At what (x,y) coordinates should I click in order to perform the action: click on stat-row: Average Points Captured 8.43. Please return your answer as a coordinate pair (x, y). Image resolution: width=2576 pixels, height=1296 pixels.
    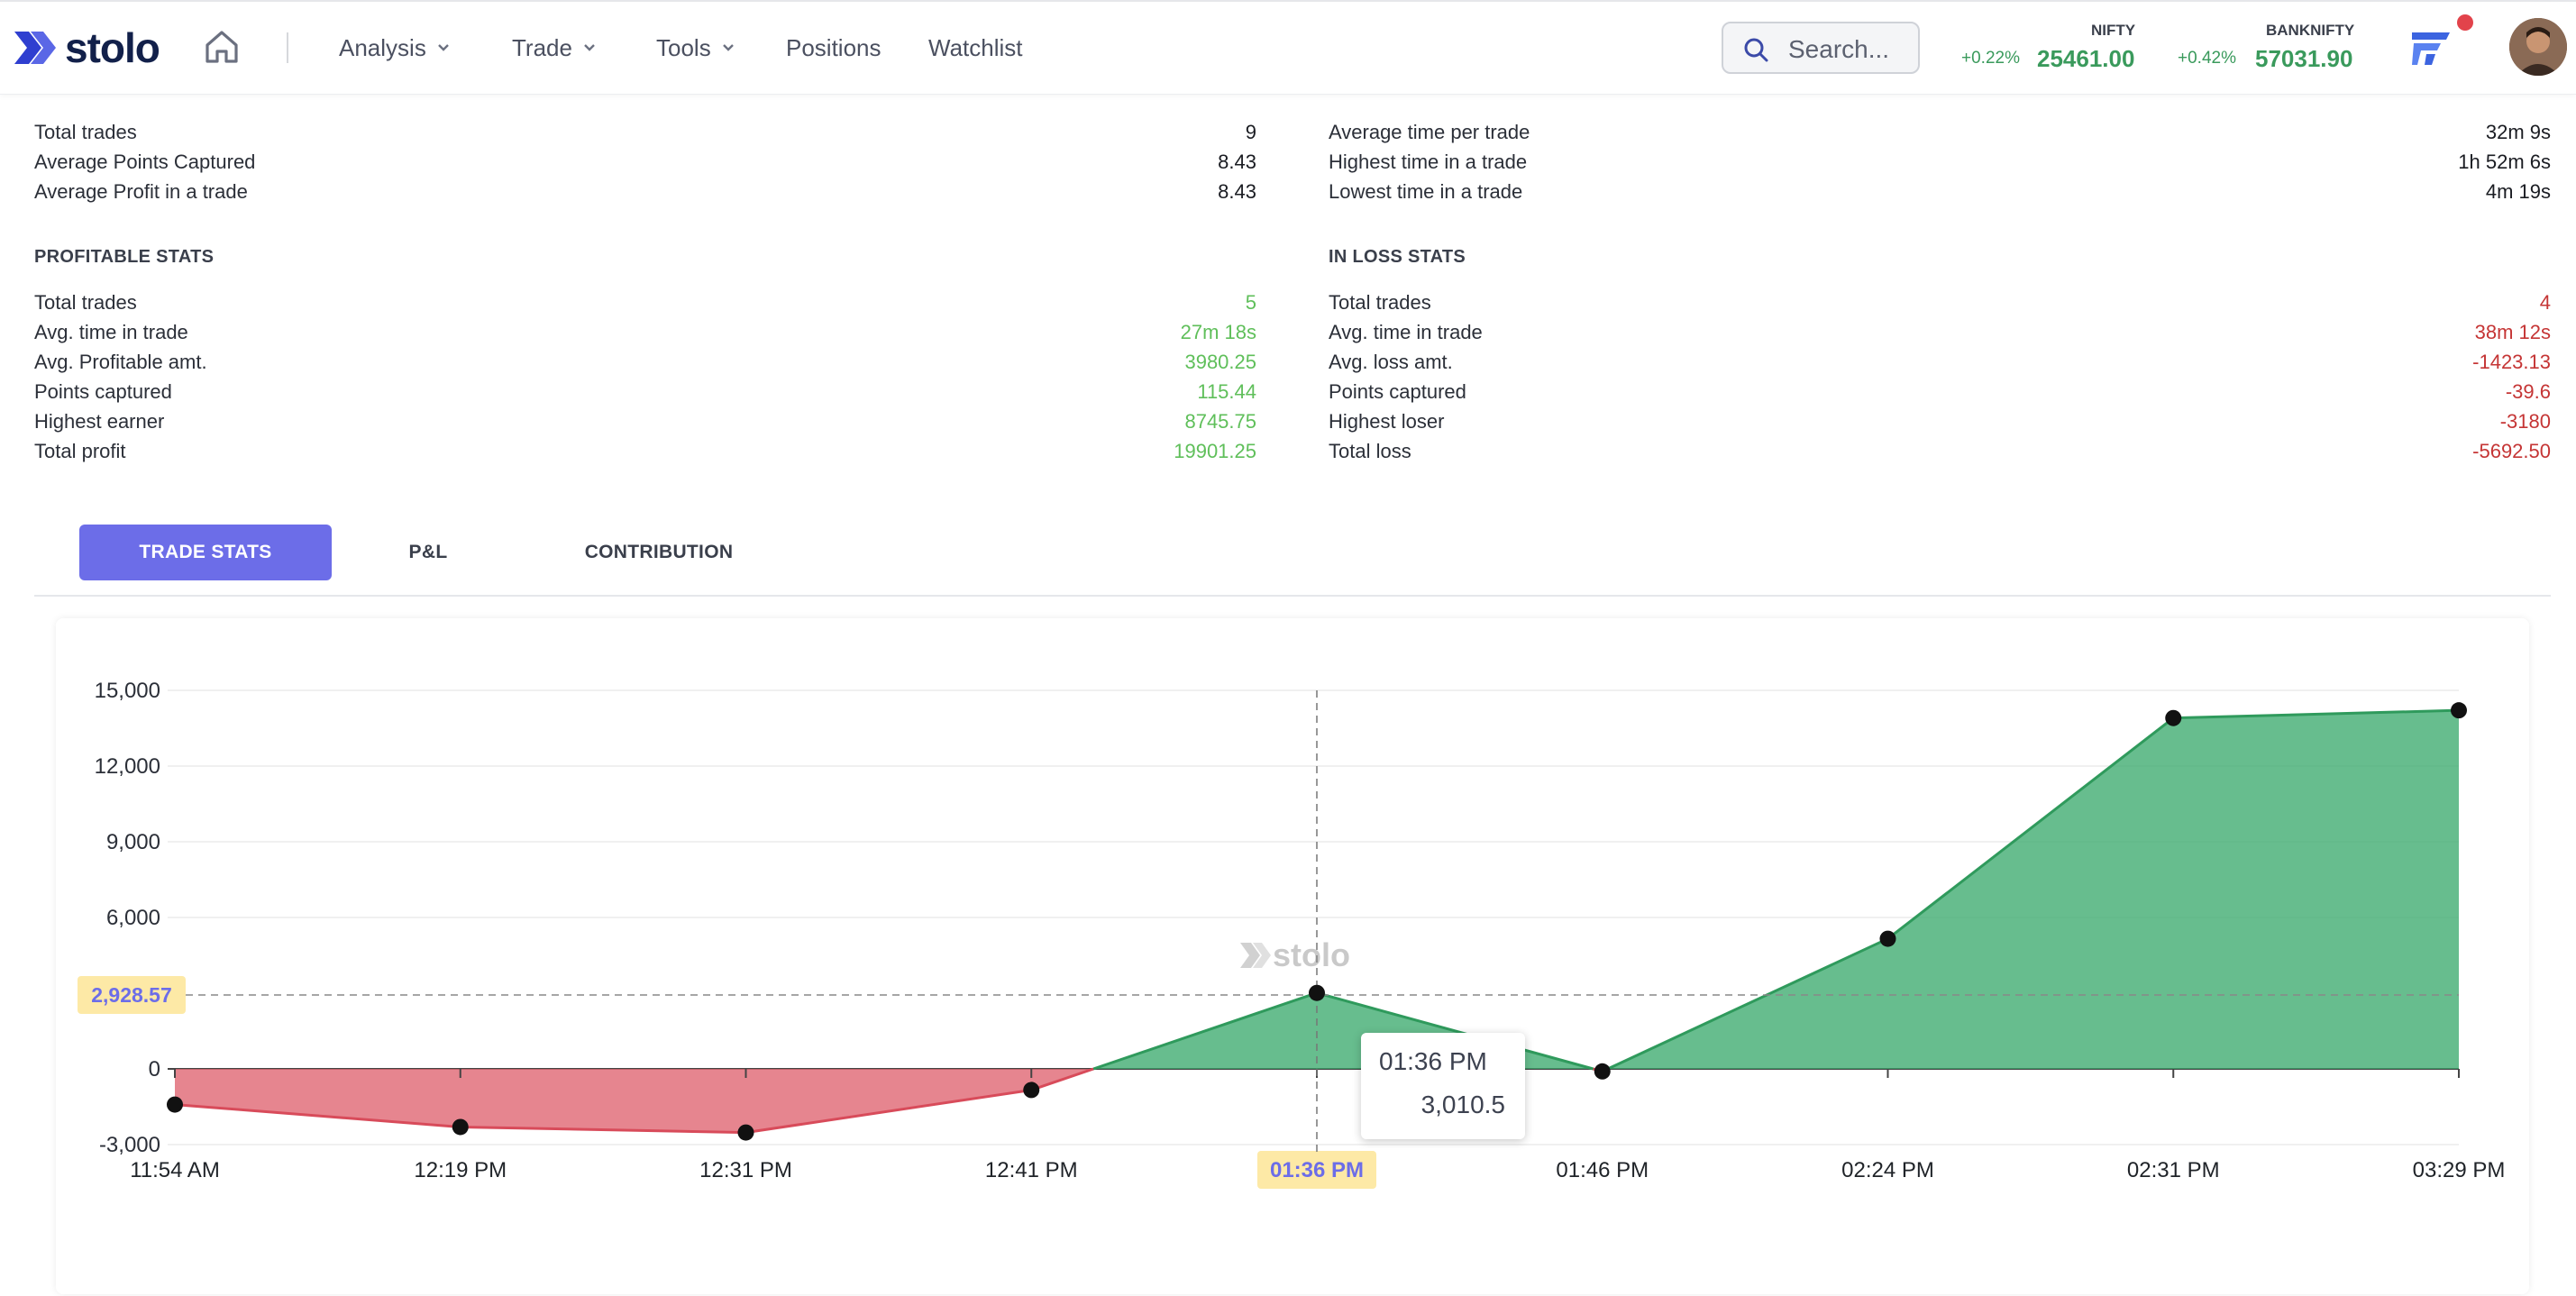
    Looking at the image, I should click on (645, 162).